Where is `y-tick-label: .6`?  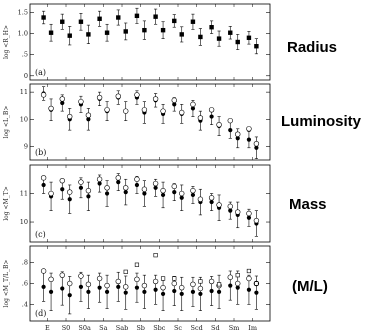
y-tick-label: .6 is located at coordinates (25, 284).